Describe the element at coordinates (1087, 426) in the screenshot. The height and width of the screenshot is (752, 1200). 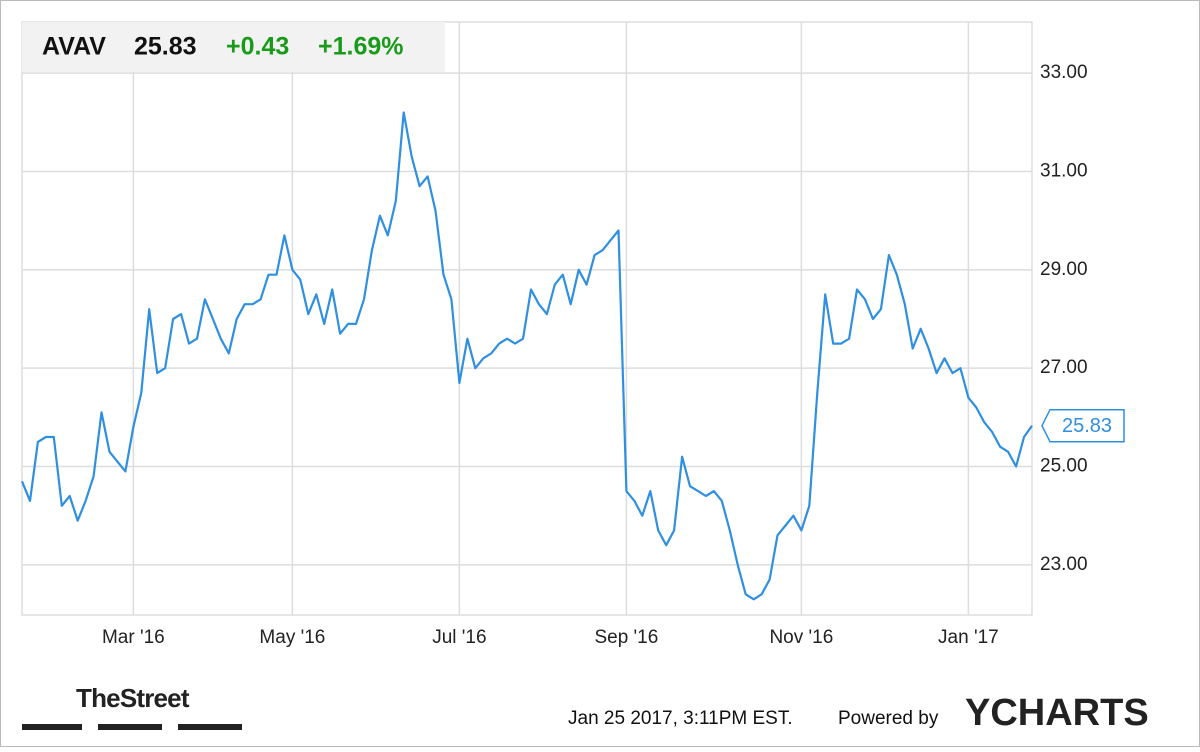
I see `last-price-label: 25.83` at that location.